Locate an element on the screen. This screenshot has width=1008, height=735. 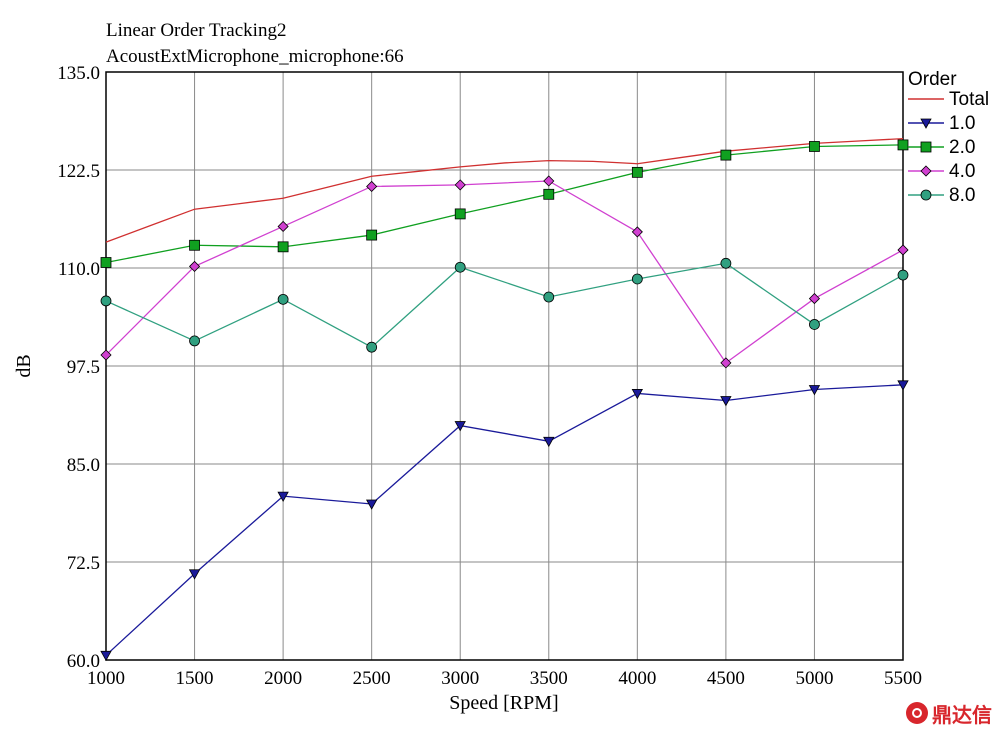
legend-item: 1.0 is located at coordinates (941, 123).